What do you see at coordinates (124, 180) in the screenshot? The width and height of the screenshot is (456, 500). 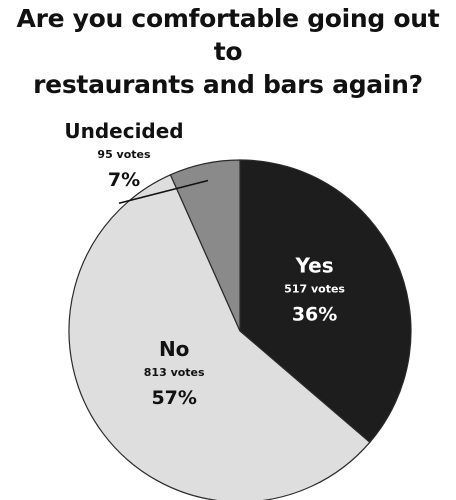 I see `slice-percent-undecided: 7%` at bounding box center [124, 180].